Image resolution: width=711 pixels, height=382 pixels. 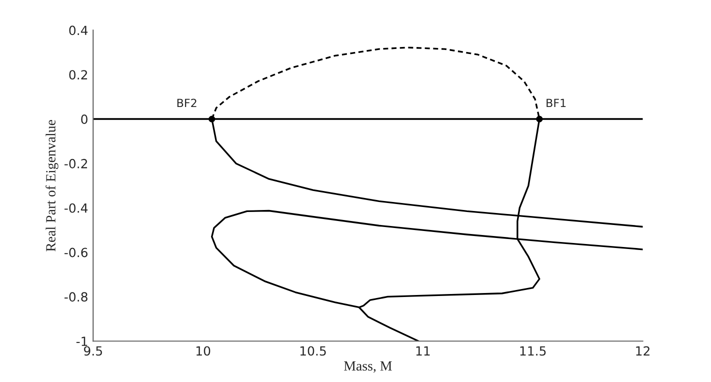 What do you see at coordinates (423, 351) in the screenshot?
I see `x-tick-label: 11` at bounding box center [423, 351].